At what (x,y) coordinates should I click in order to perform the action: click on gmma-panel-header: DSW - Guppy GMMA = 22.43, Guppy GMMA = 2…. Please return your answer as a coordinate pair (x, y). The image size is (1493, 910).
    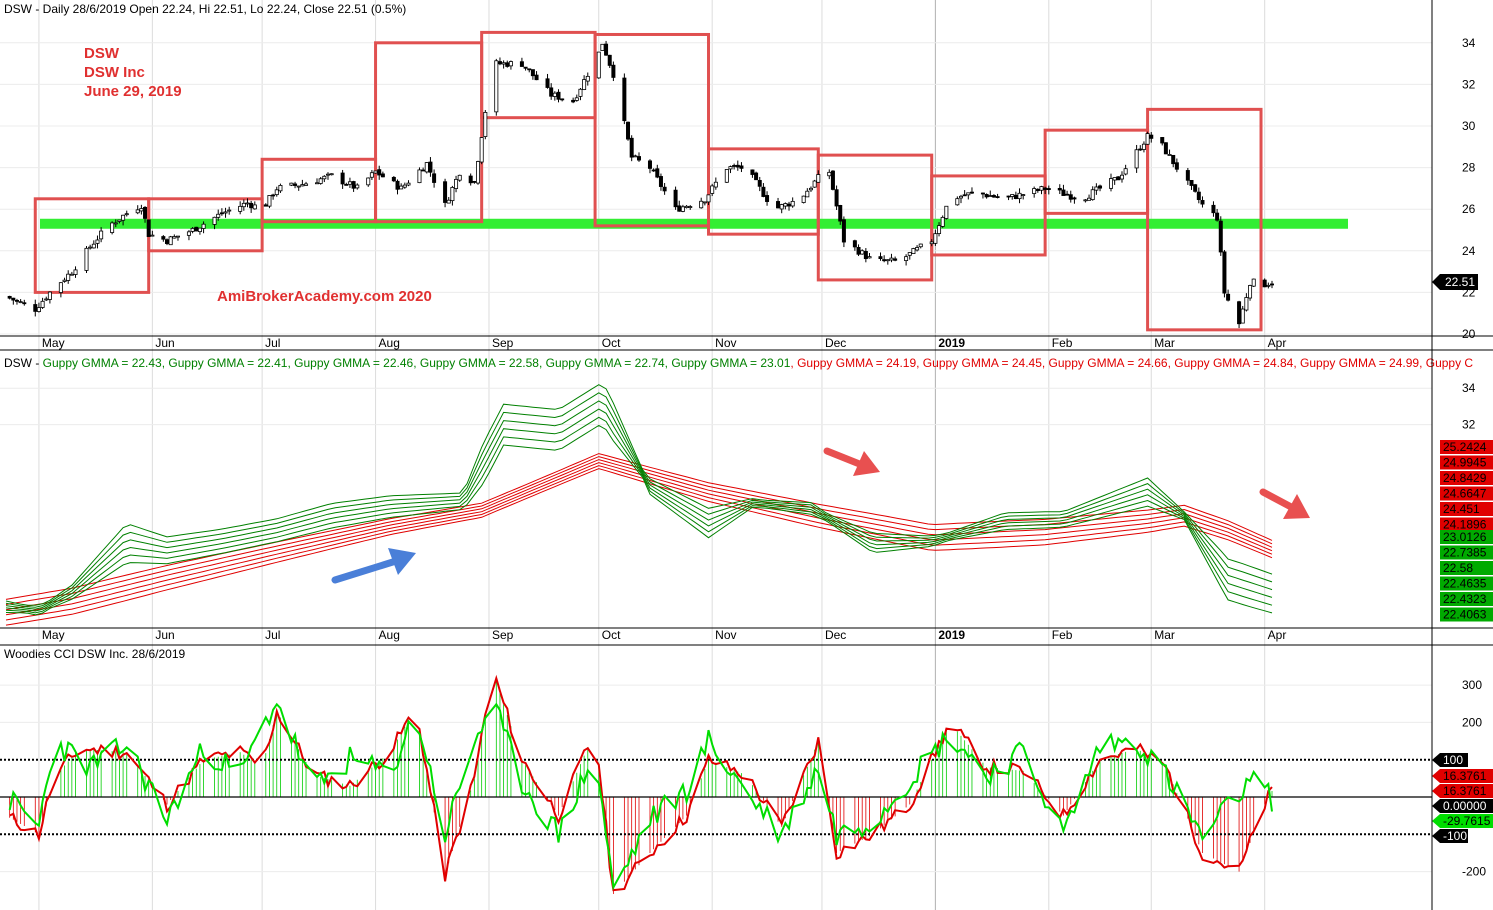
    Looking at the image, I should click on (738, 363).